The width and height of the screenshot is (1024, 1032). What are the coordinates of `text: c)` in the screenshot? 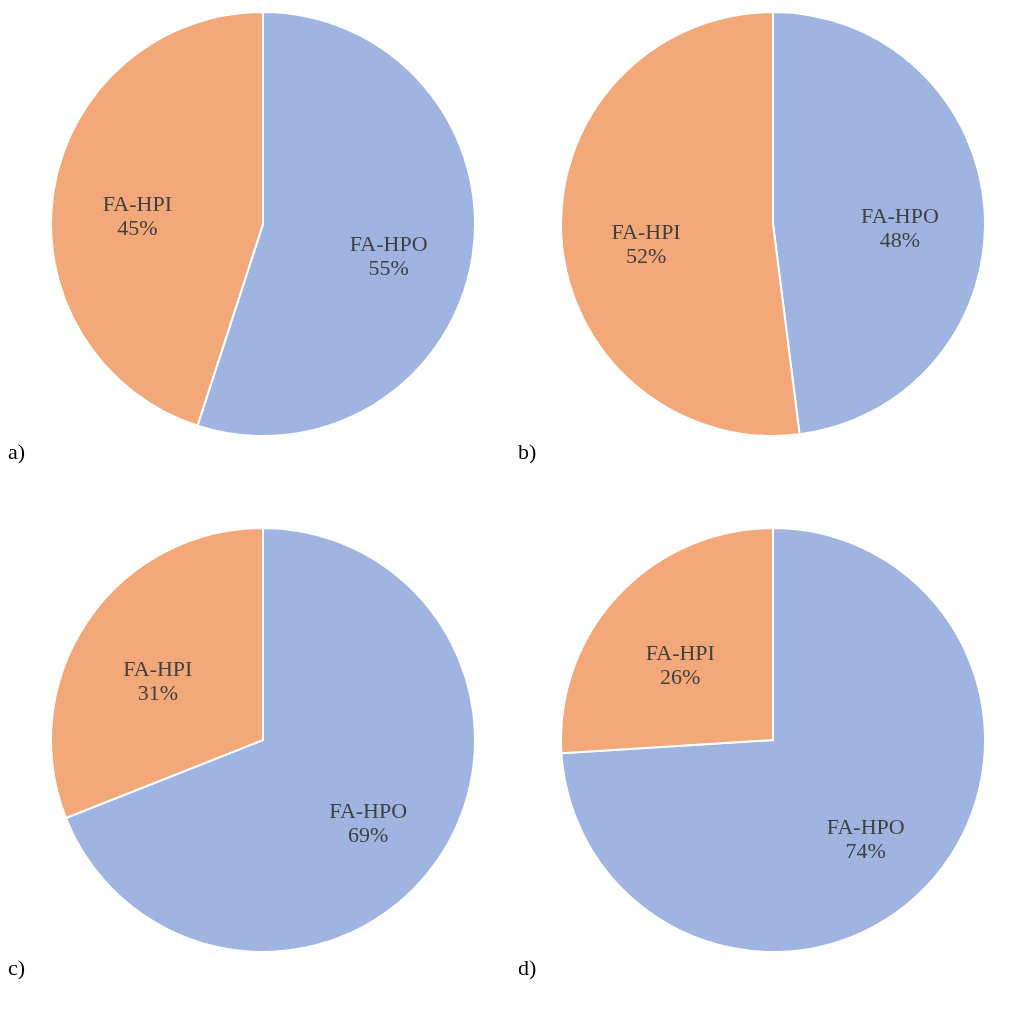 It's located at (17, 967).